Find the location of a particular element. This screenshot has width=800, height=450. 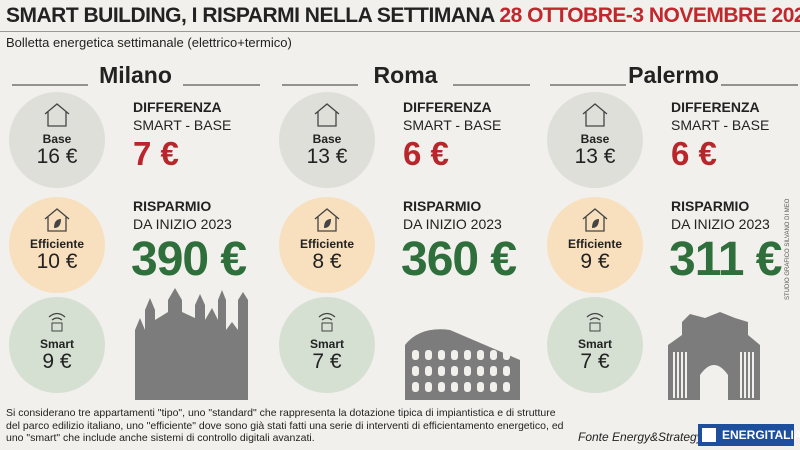

palermo-gate is located at coordinates (714, 356).